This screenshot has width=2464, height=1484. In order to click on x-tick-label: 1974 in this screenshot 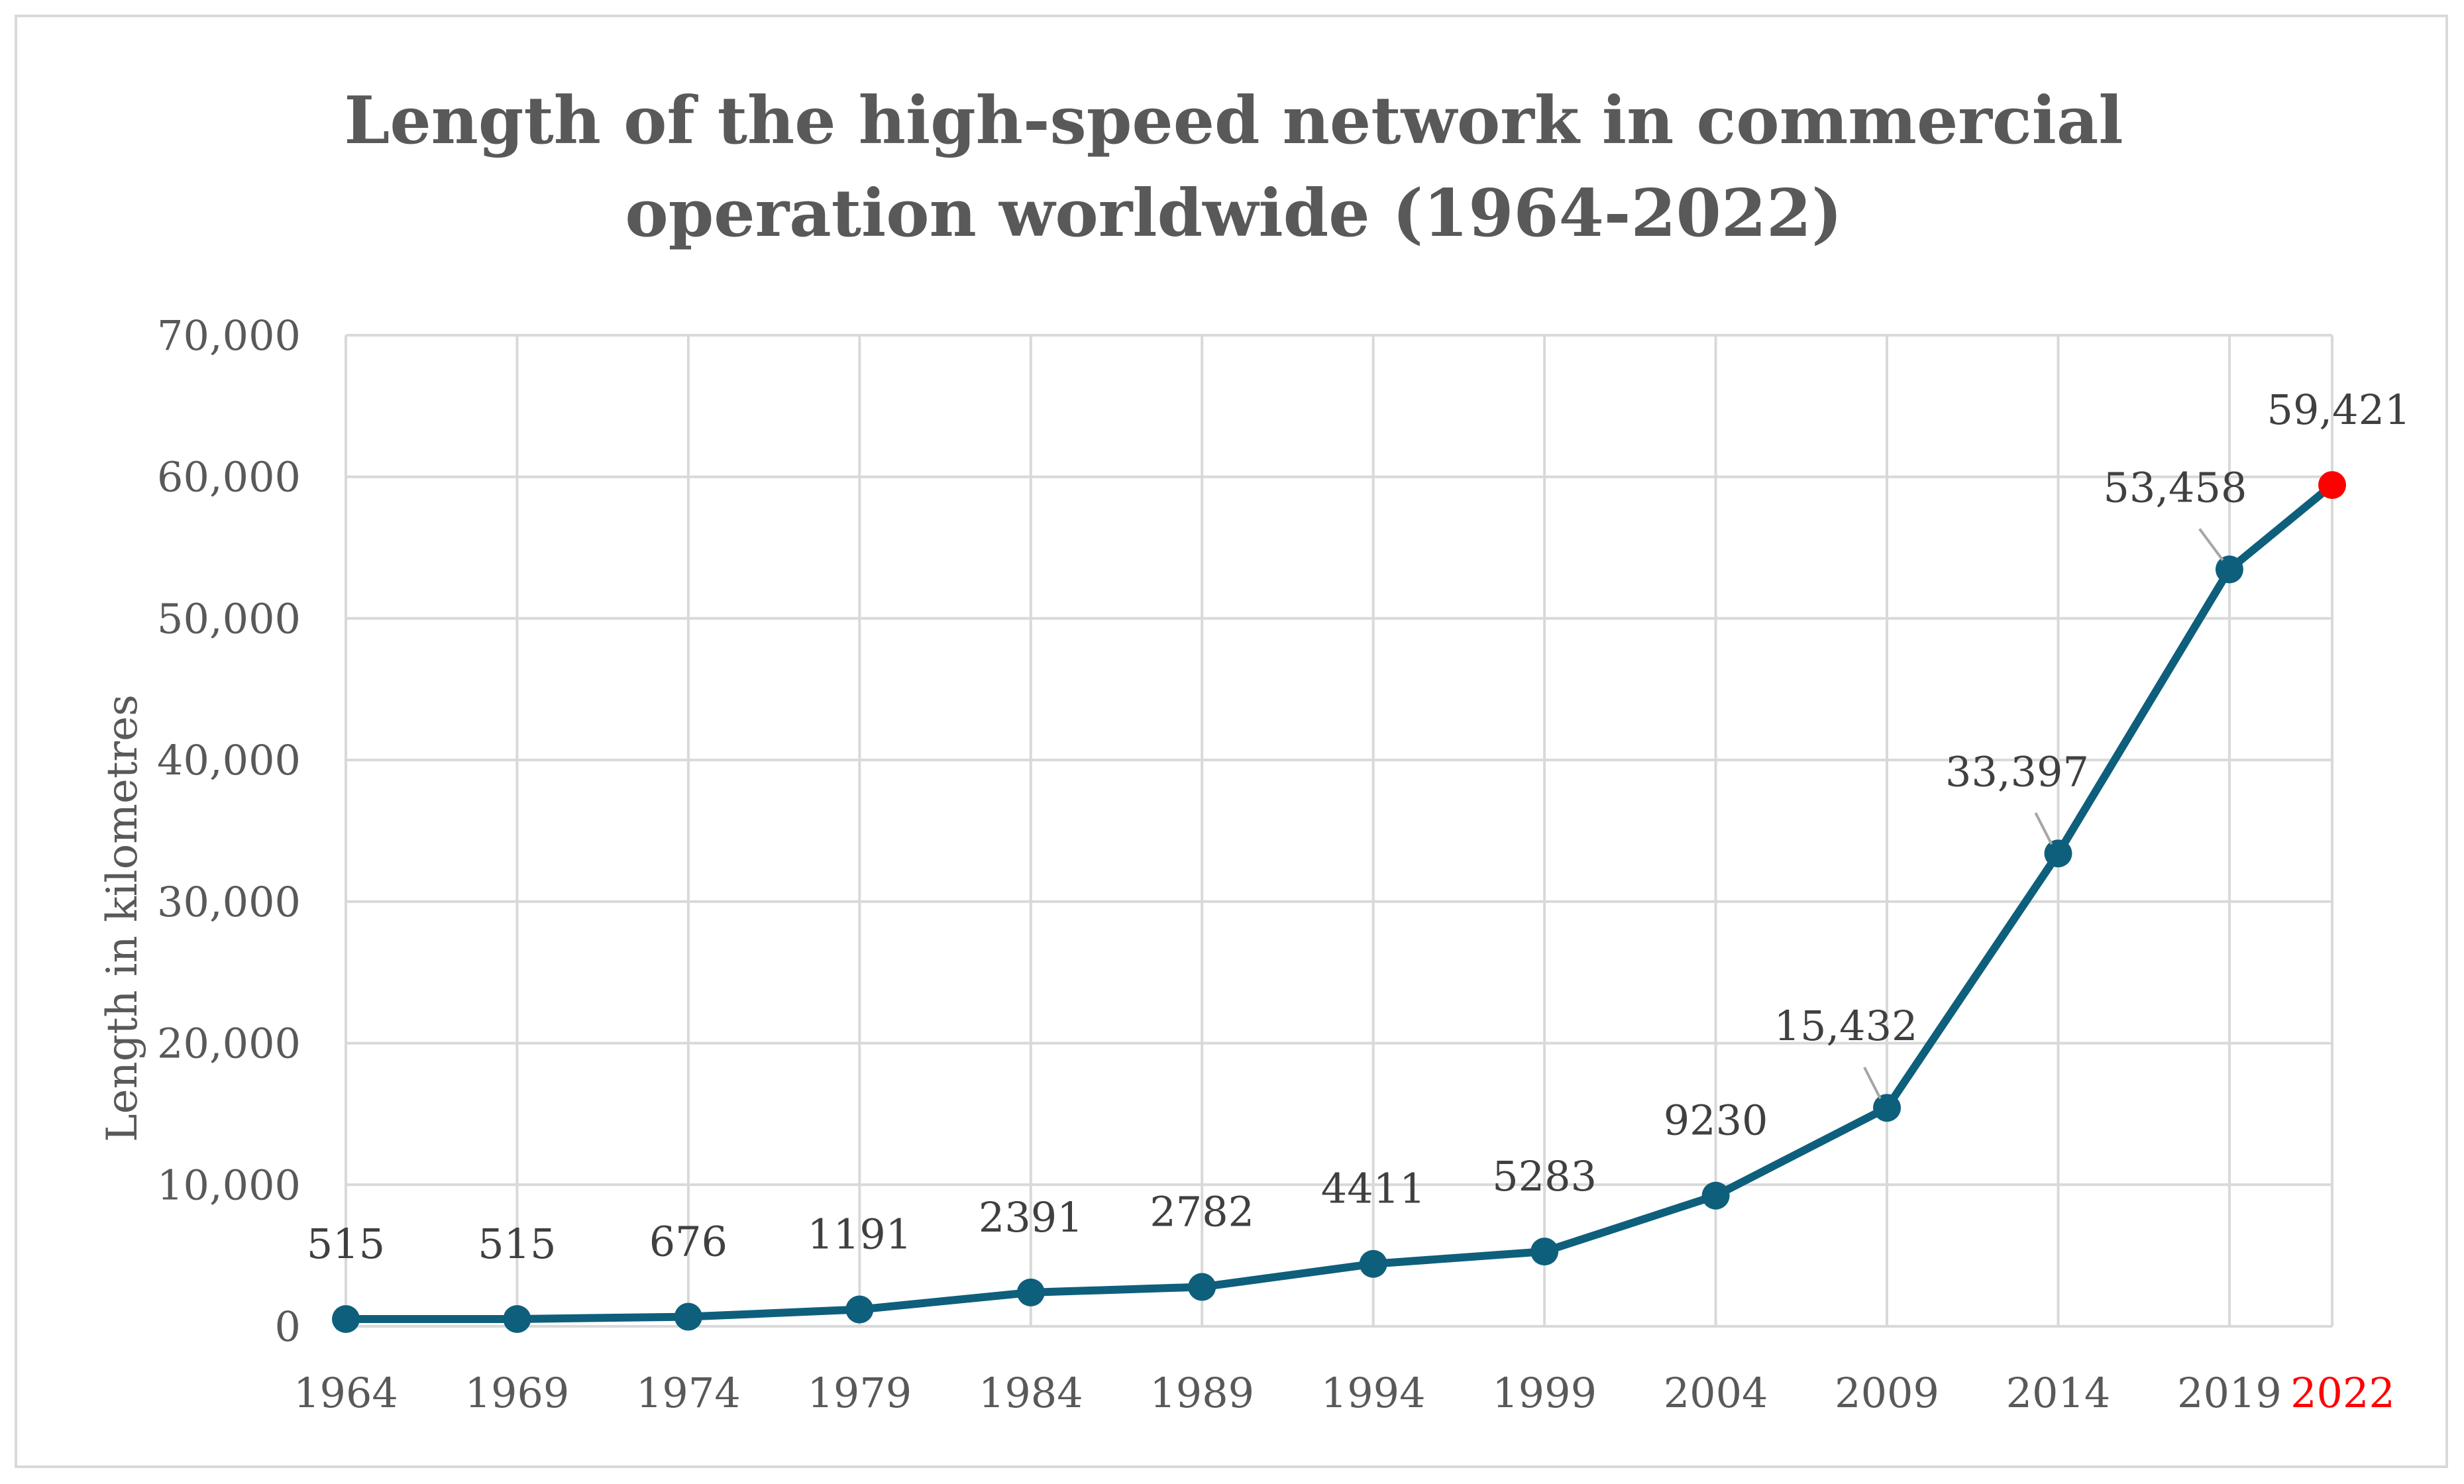, I will do `click(688, 1393)`.